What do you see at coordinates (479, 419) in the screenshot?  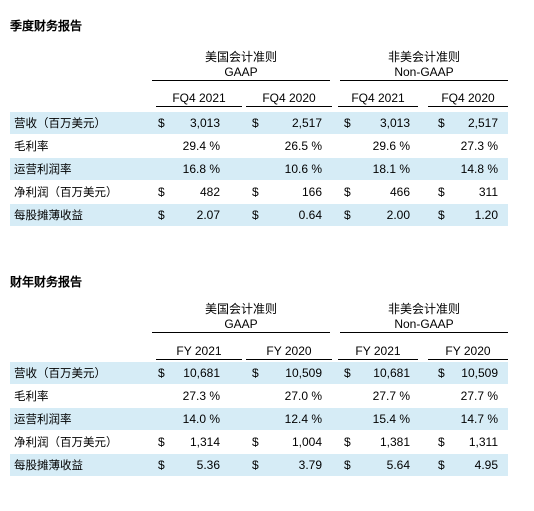 I see `cell-value: 14.7 %` at bounding box center [479, 419].